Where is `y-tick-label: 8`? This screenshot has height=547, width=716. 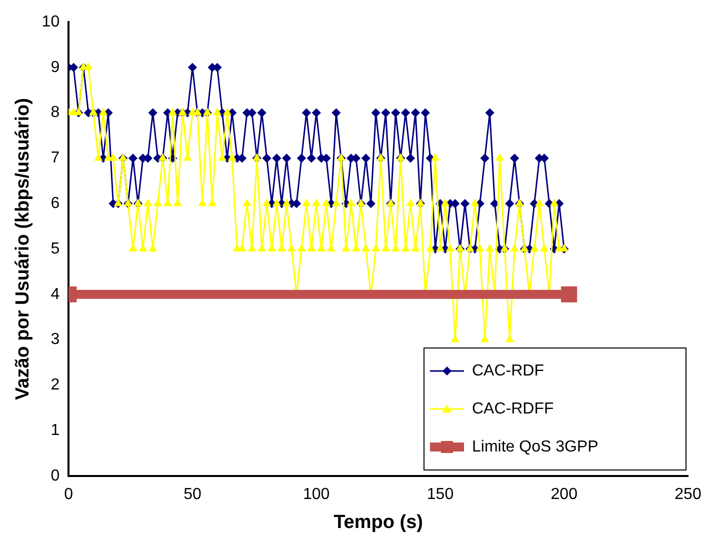 y-tick-label: 8 is located at coordinates (55, 113).